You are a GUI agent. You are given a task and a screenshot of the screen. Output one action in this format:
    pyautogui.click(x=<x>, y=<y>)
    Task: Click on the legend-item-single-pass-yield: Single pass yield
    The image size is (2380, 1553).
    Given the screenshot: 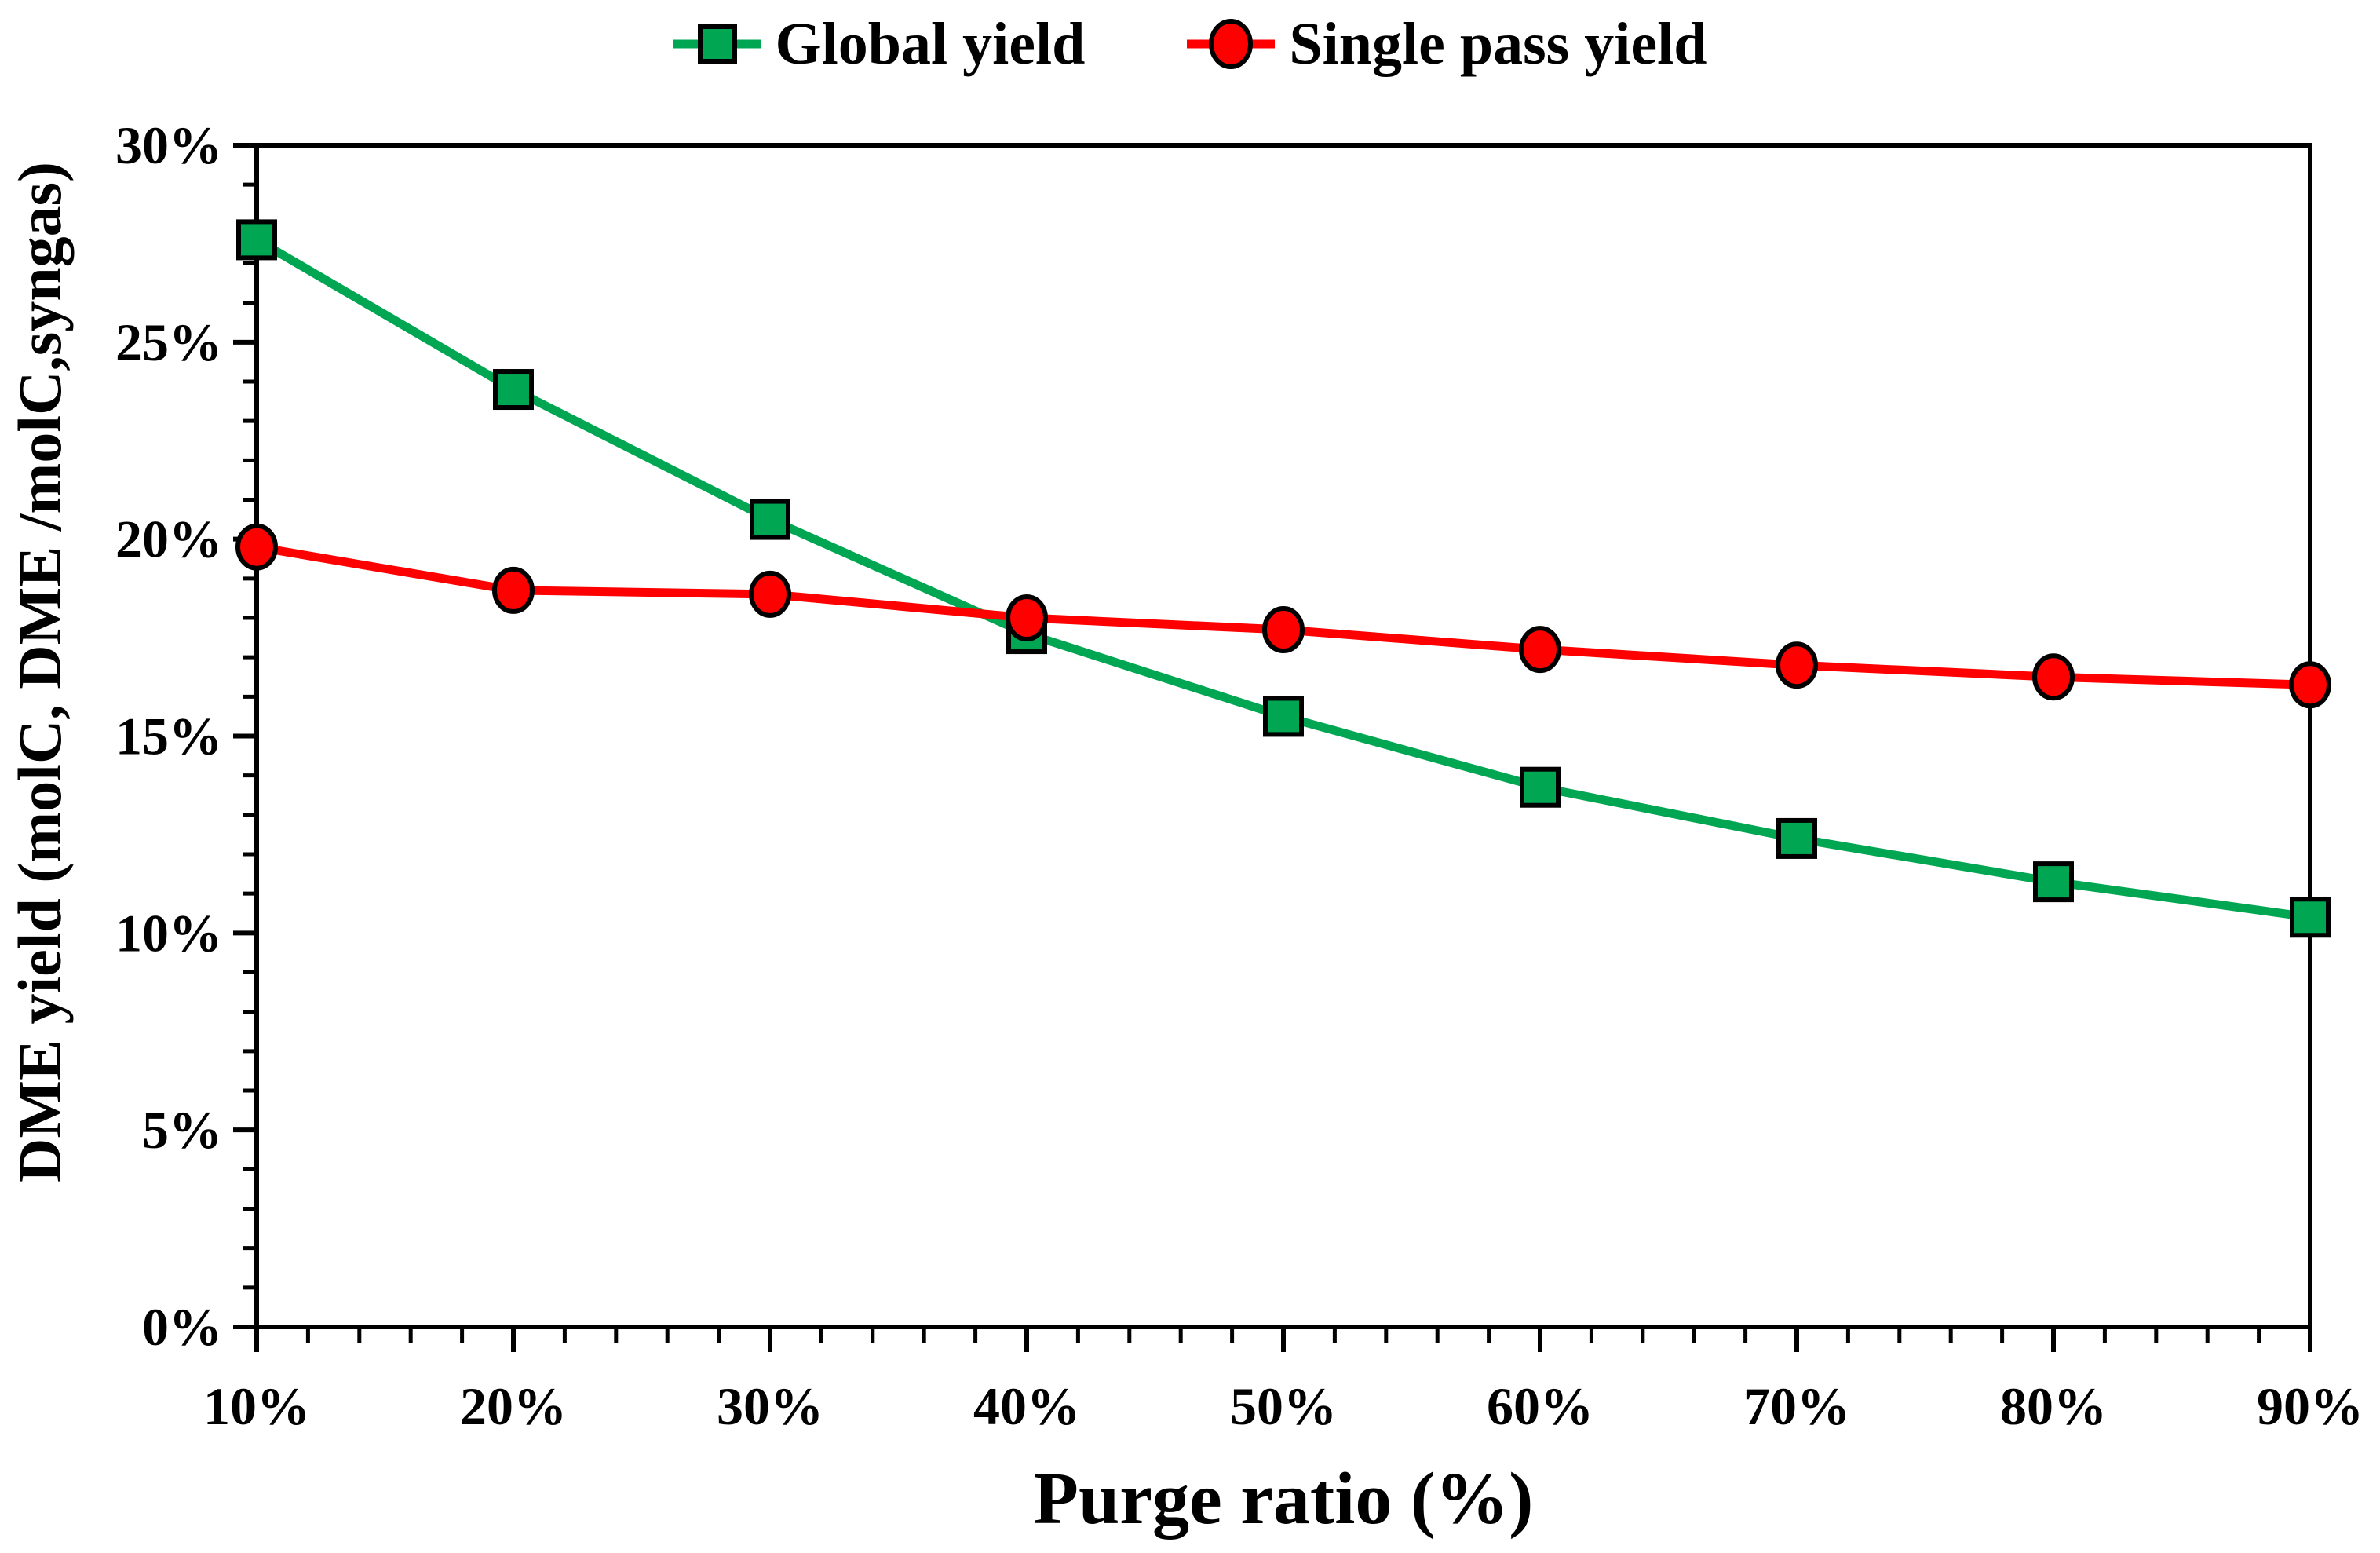 What is the action you would take?
    pyautogui.click(x=1447, y=44)
    